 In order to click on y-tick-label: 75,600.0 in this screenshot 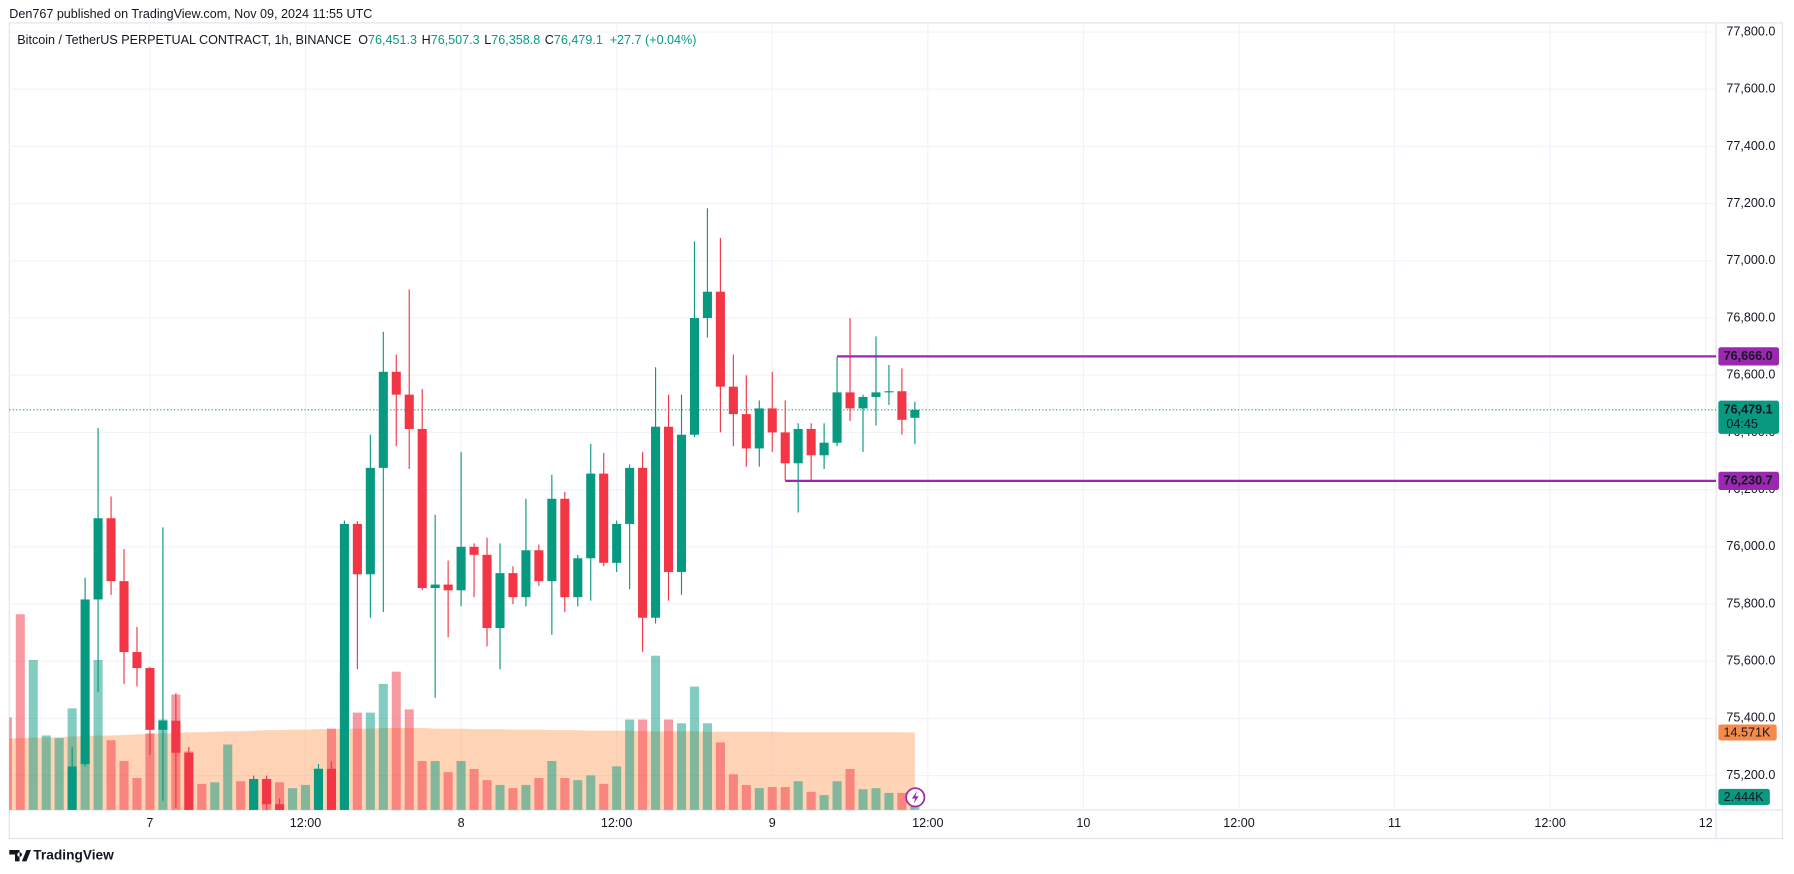, I will do `click(1750, 661)`.